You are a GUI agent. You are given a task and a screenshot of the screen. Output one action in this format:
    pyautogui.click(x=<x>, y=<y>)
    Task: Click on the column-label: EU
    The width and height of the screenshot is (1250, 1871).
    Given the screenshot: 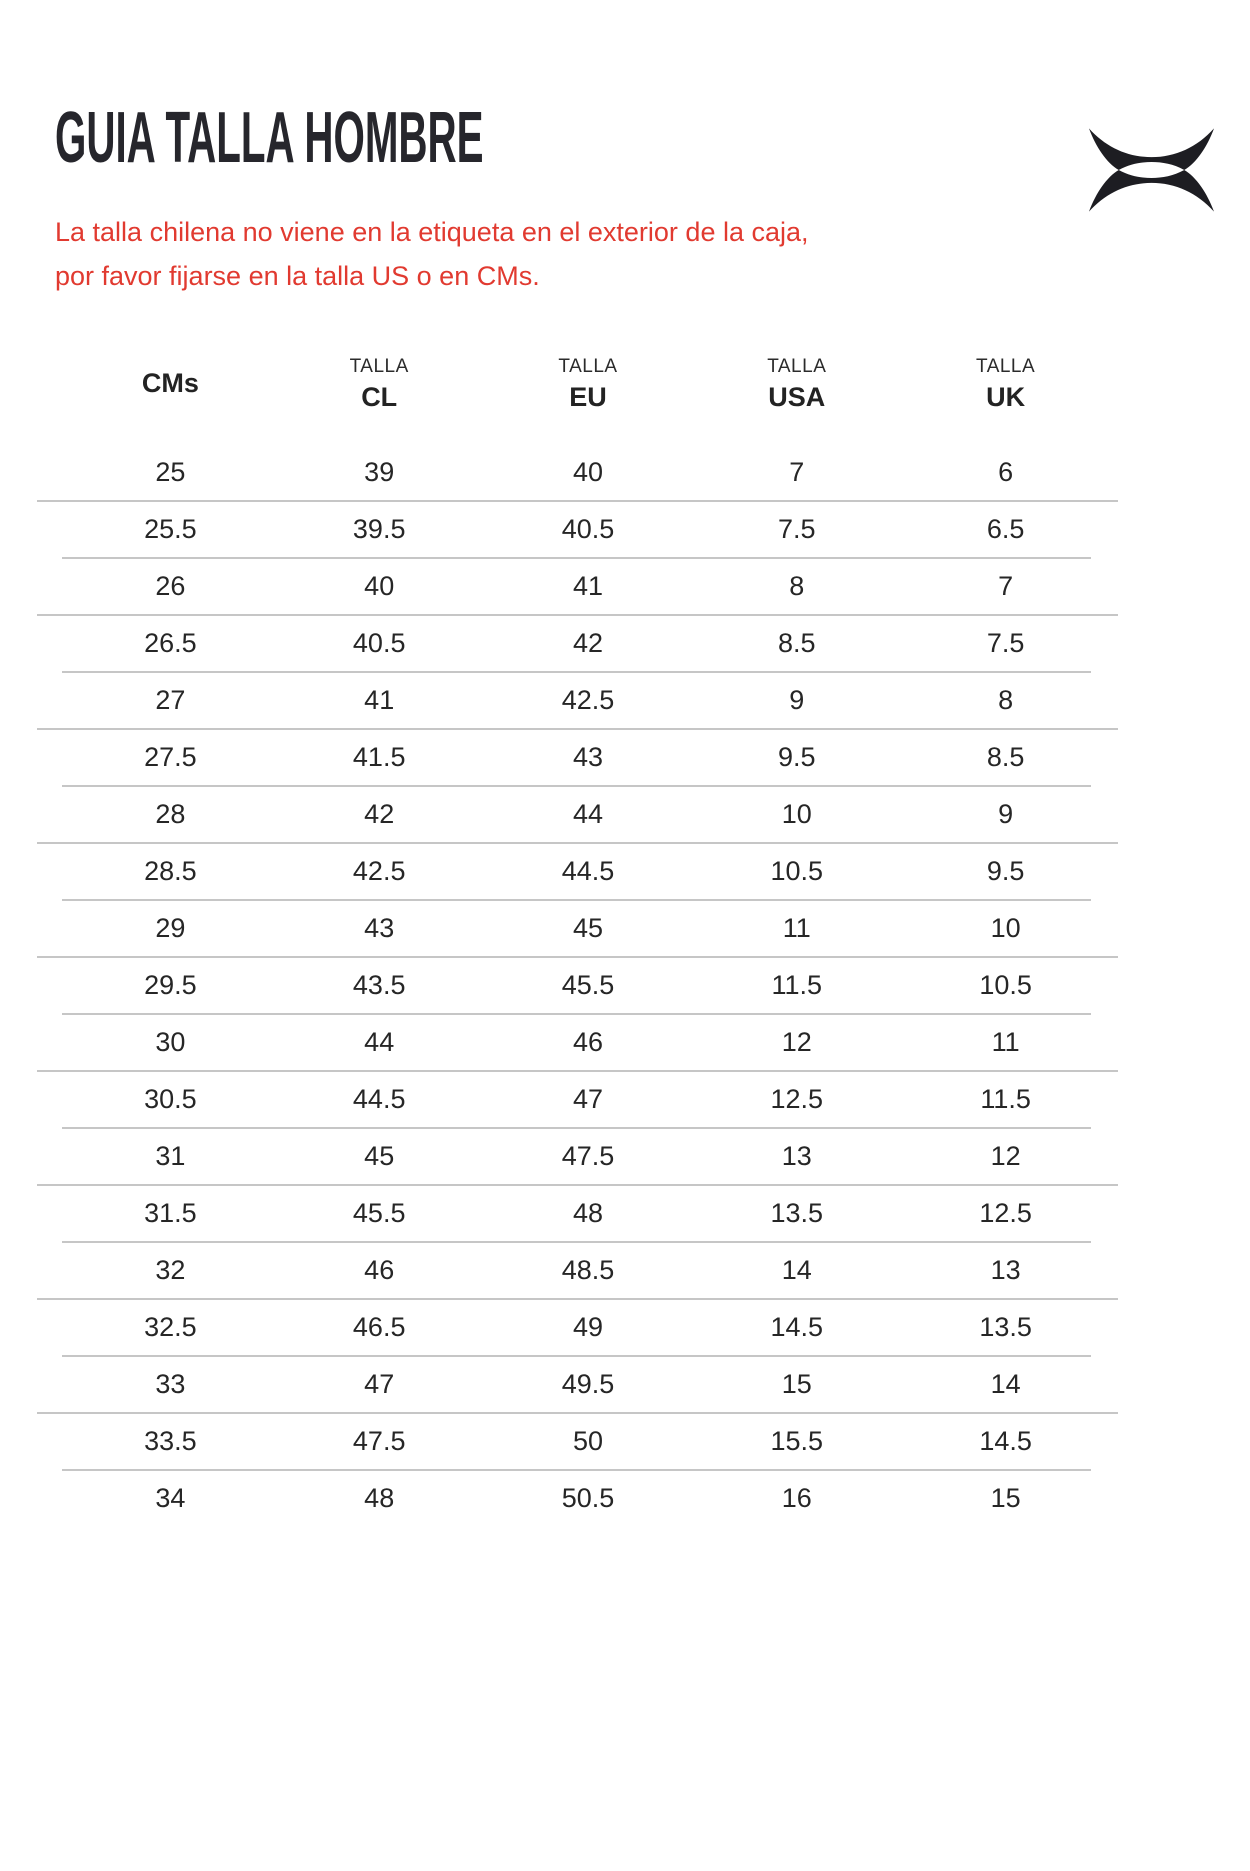 What is the action you would take?
    pyautogui.click(x=588, y=397)
    